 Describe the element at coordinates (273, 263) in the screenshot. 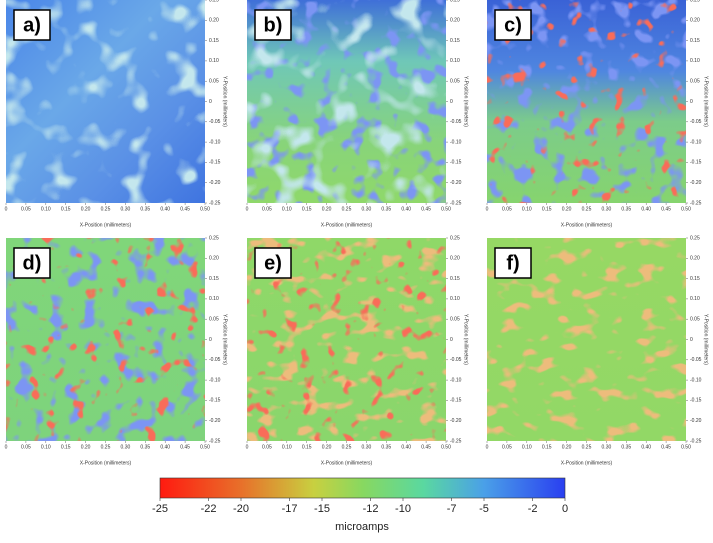

I see `panel-label: e)` at that location.